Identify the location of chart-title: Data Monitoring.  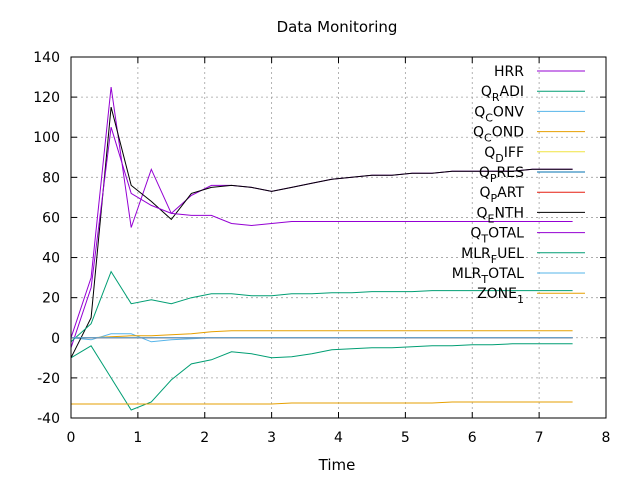
(337, 27).